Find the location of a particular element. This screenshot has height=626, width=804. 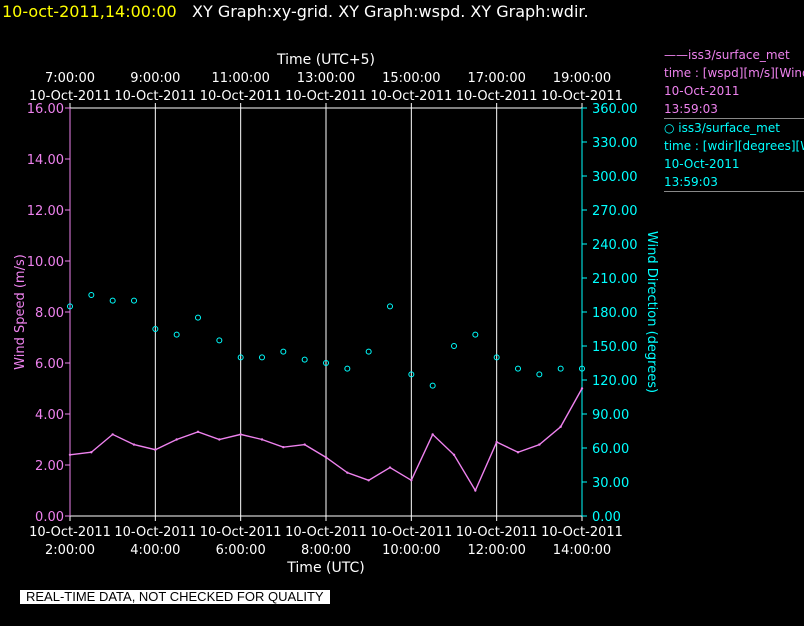

y-left-tick-label: 10.00 is located at coordinates (45, 262).